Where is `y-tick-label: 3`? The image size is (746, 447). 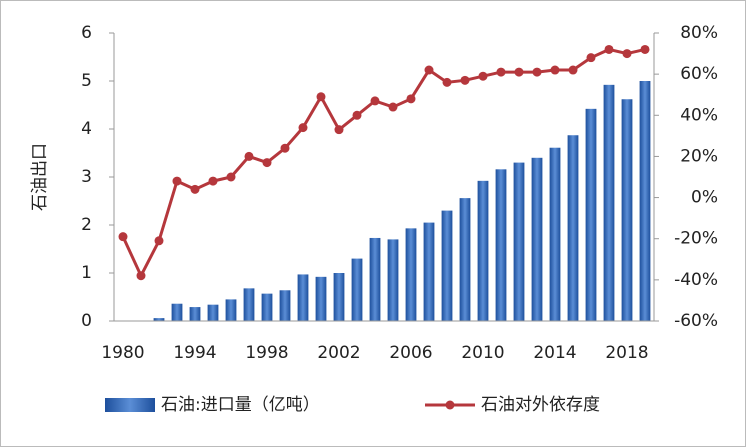 y-tick-label: 3 is located at coordinates (86, 177).